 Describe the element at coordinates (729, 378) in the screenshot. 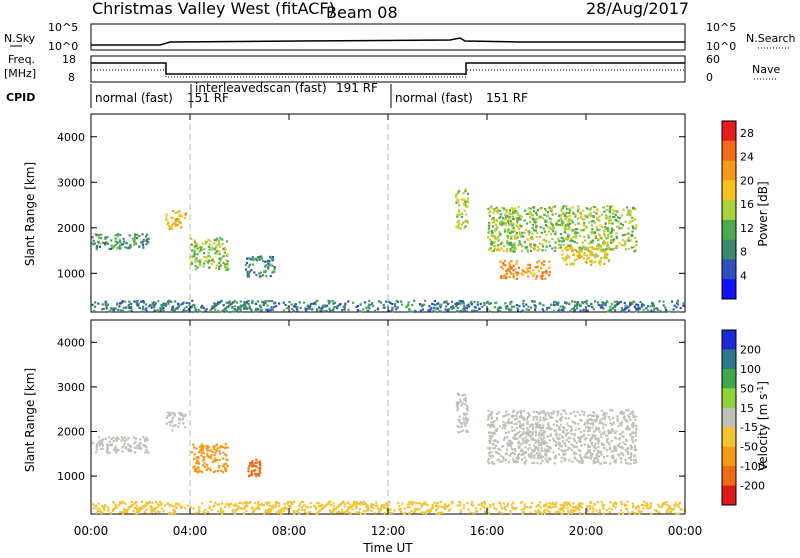

I see `velocity-colorbar-segment` at that location.